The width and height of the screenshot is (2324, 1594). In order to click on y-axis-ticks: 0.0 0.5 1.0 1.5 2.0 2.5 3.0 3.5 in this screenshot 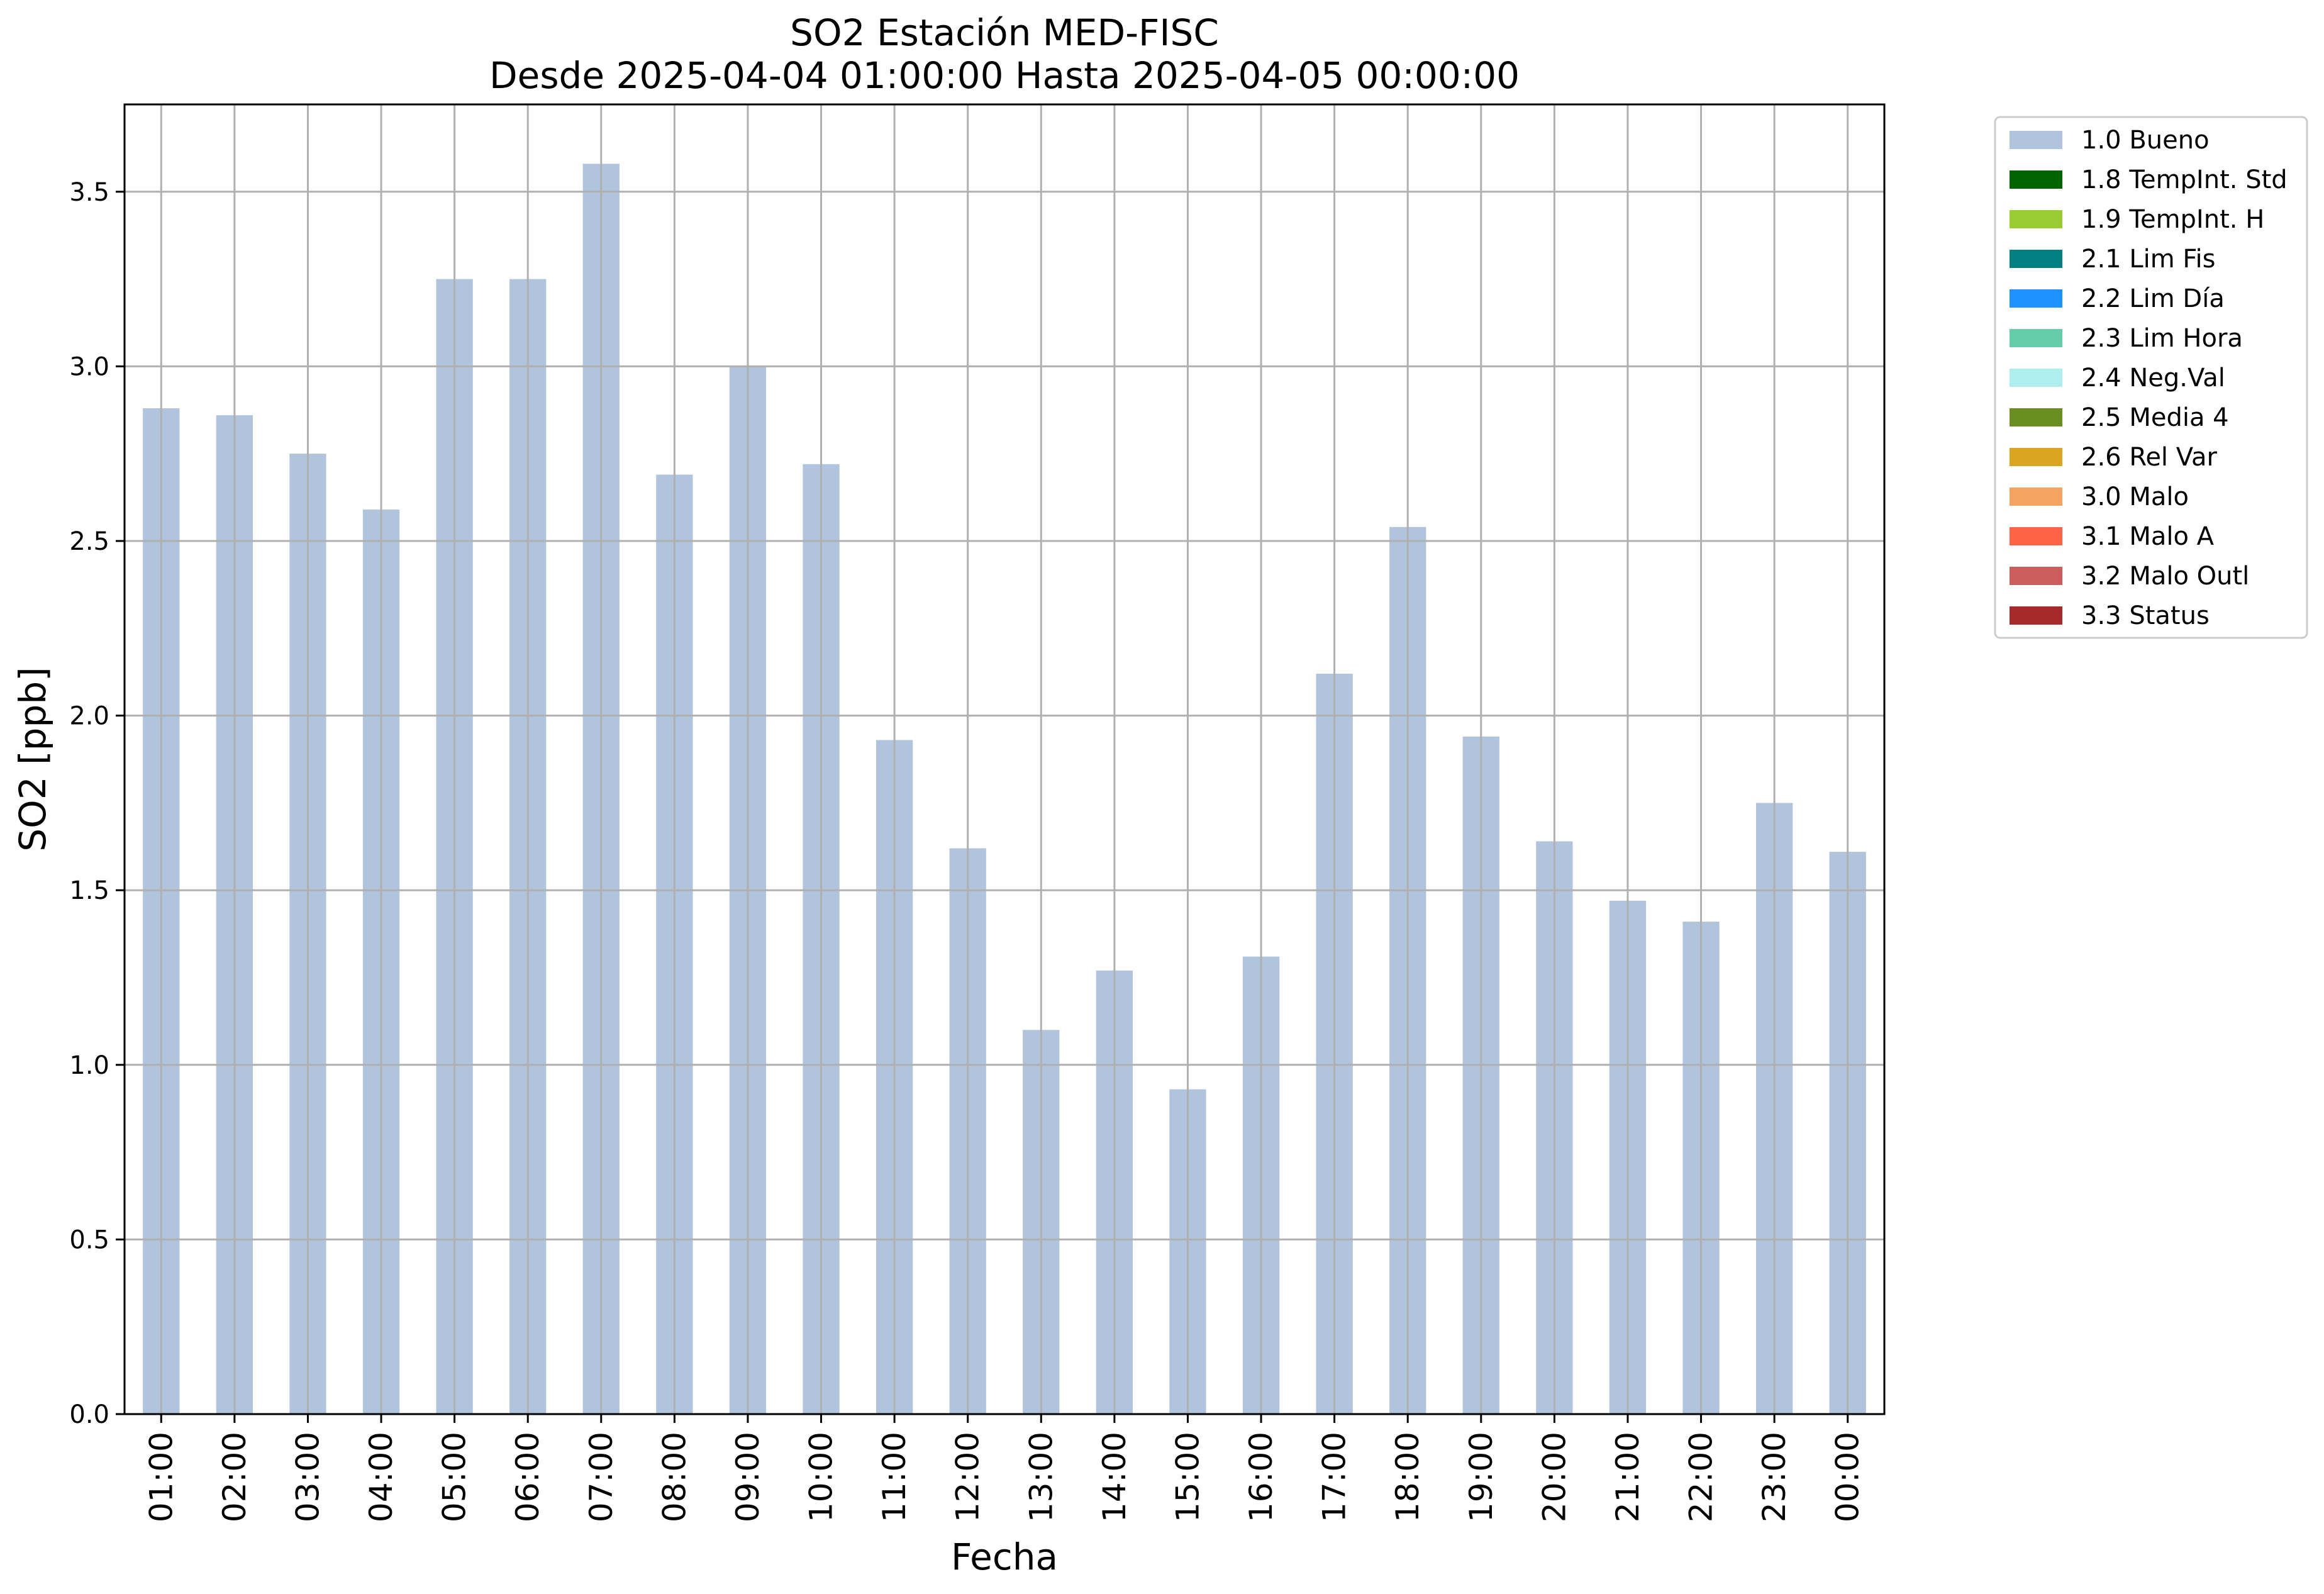, I will do `click(97, 803)`.